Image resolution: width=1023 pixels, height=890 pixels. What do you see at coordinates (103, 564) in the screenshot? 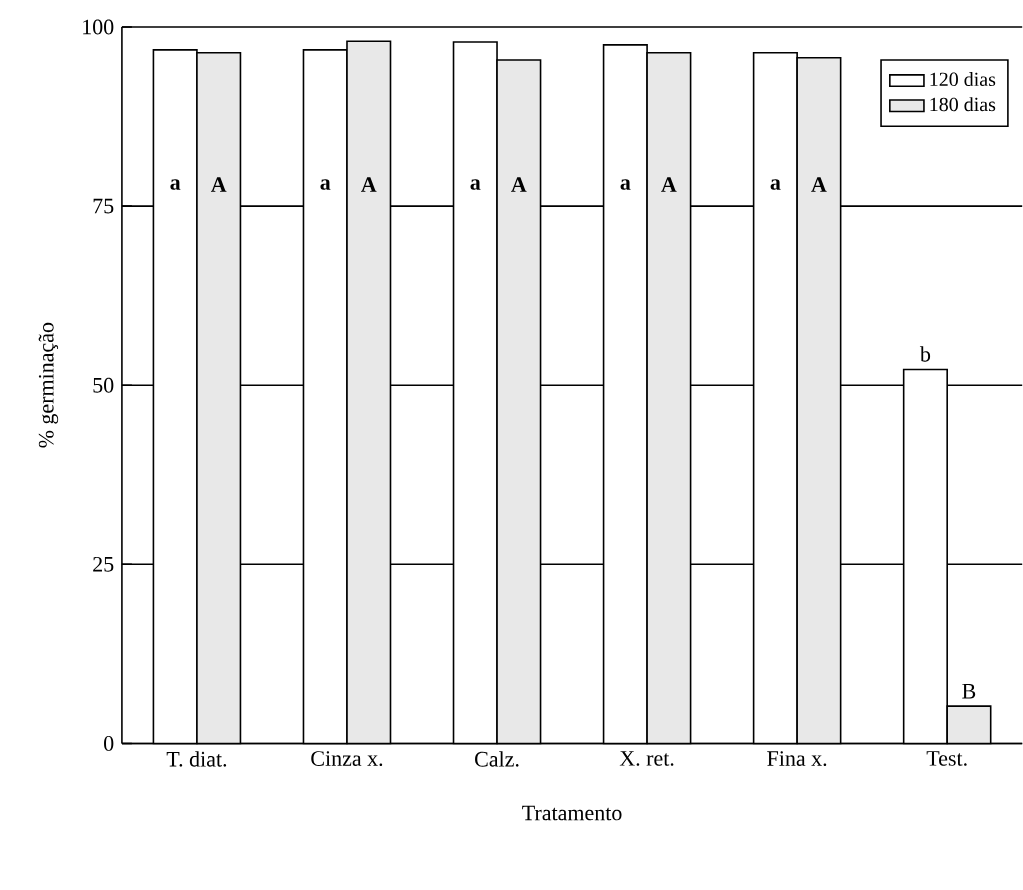
I see `y-tick-label: 25` at bounding box center [103, 564].